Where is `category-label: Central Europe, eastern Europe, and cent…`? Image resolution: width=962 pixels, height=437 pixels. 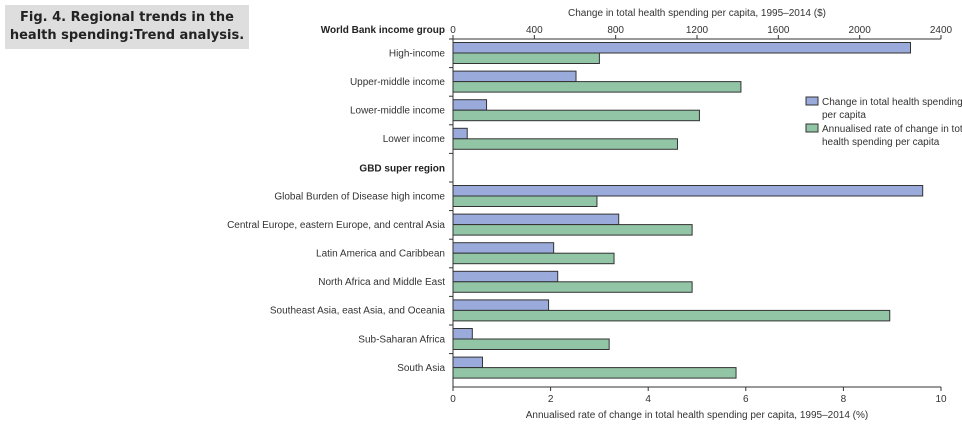 category-label: Central Europe, eastern Europe, and cent… is located at coordinates (336, 225).